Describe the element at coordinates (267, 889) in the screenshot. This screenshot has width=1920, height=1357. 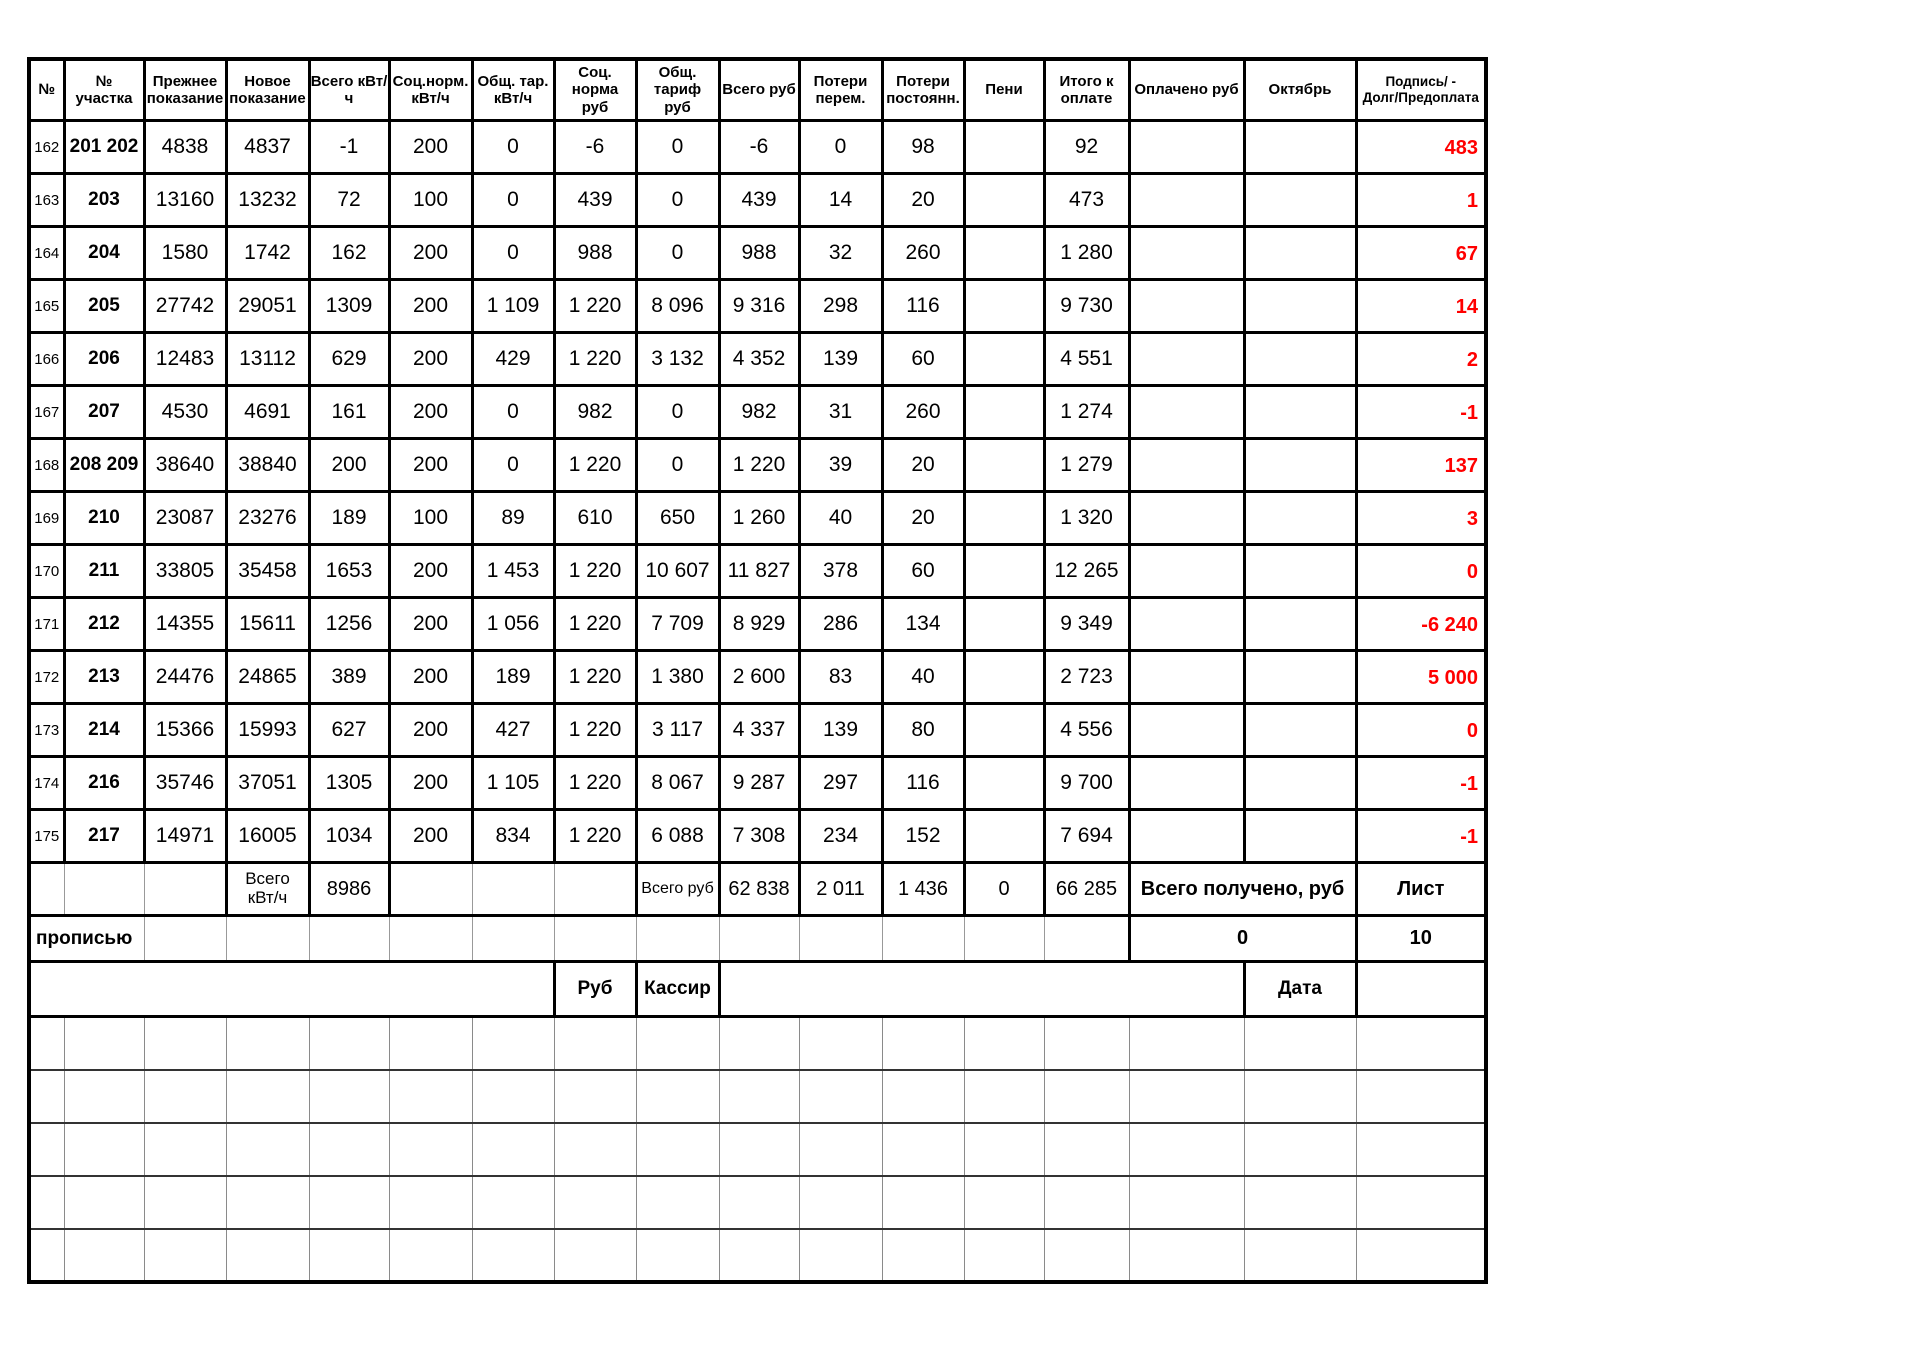
I see `total-kwh-label: Всего кВт/ч` at that location.